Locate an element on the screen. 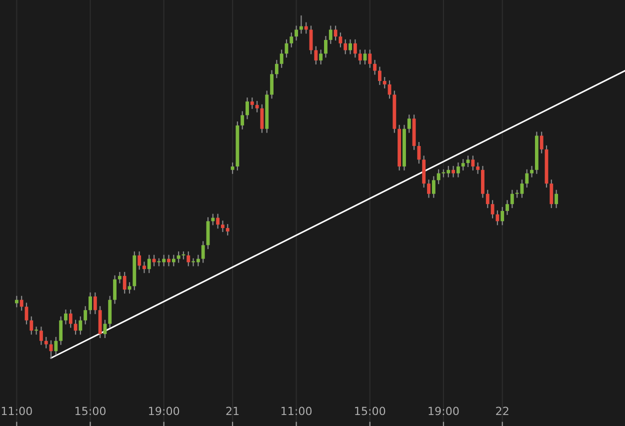 This screenshot has width=625, height=426. x-tick-label: 22 is located at coordinates (502, 410).